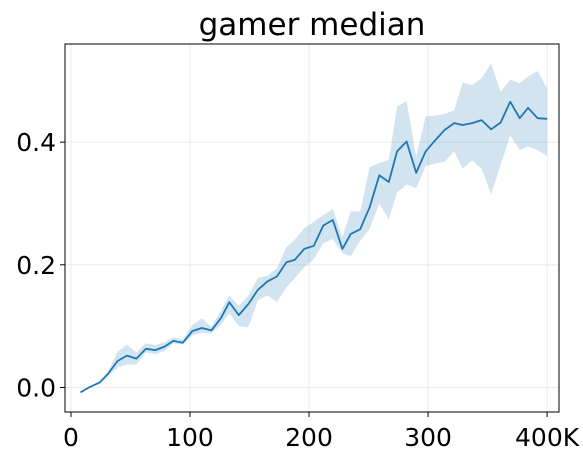 The height and width of the screenshot is (461, 583). Describe the element at coordinates (312, 25) in the screenshot. I see `chart-title: gamer median` at that location.